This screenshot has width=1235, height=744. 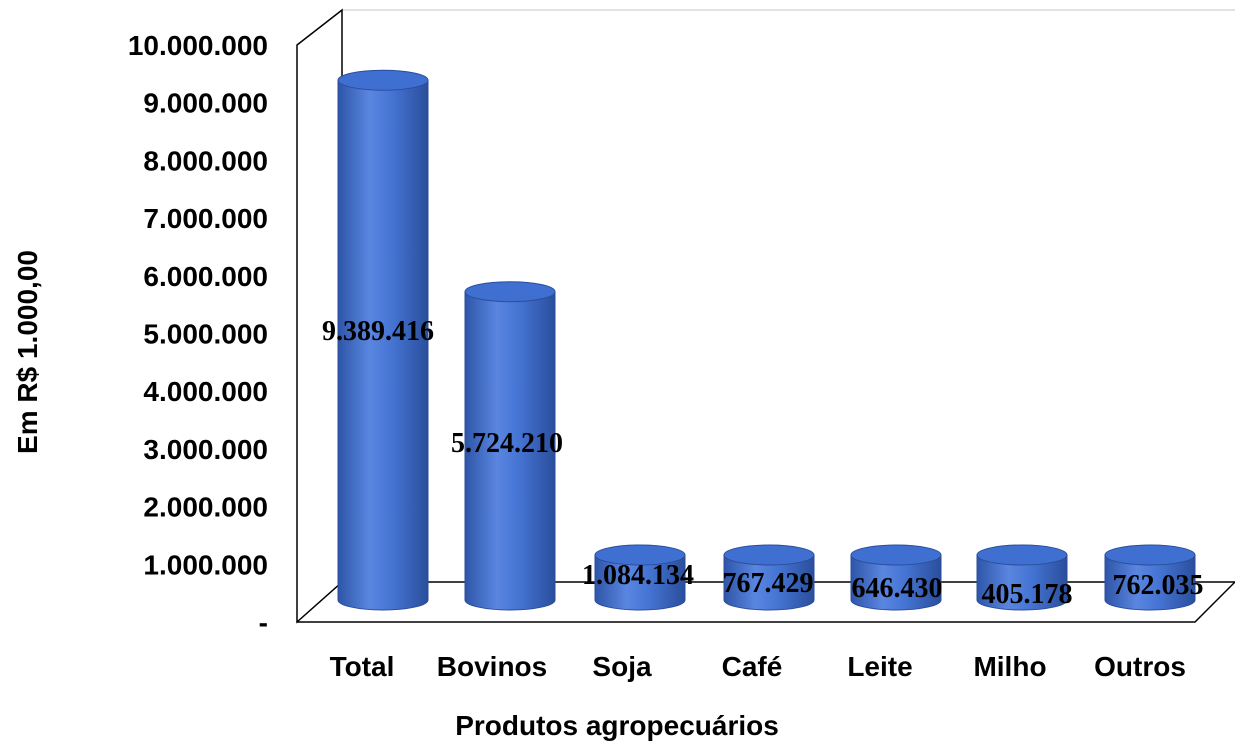 What do you see at coordinates (205, 449) in the screenshot?
I see `y-tick-label: 3.000.000` at bounding box center [205, 449].